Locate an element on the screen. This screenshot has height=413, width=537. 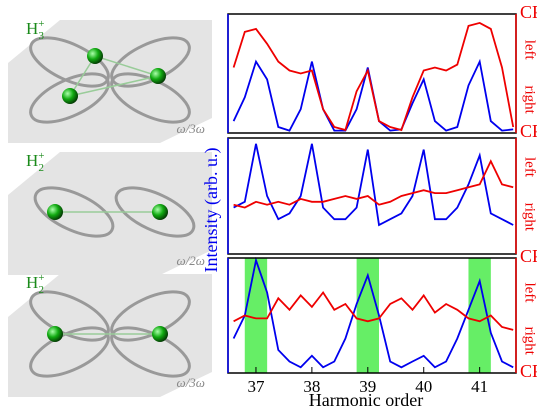
field-label: ω/2ω is located at coordinates (191, 260).